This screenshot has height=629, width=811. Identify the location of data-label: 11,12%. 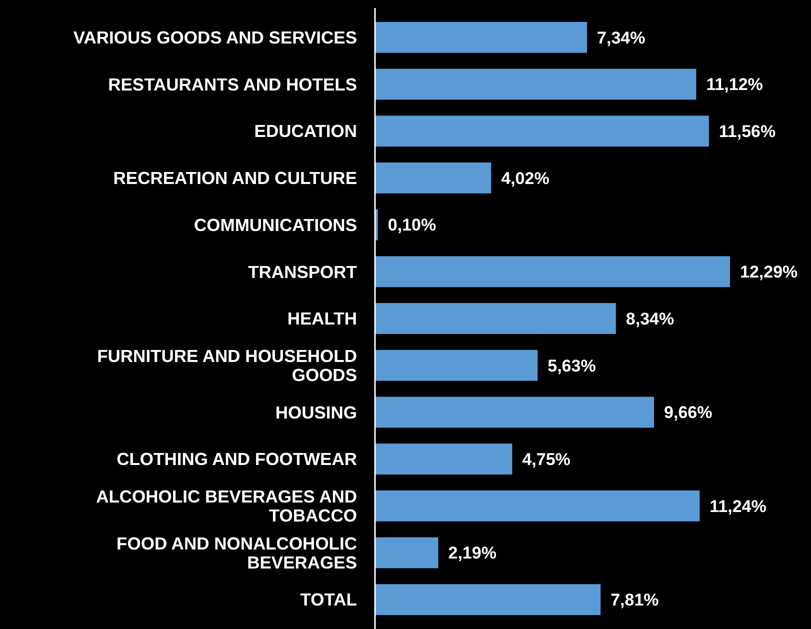
(734, 84).